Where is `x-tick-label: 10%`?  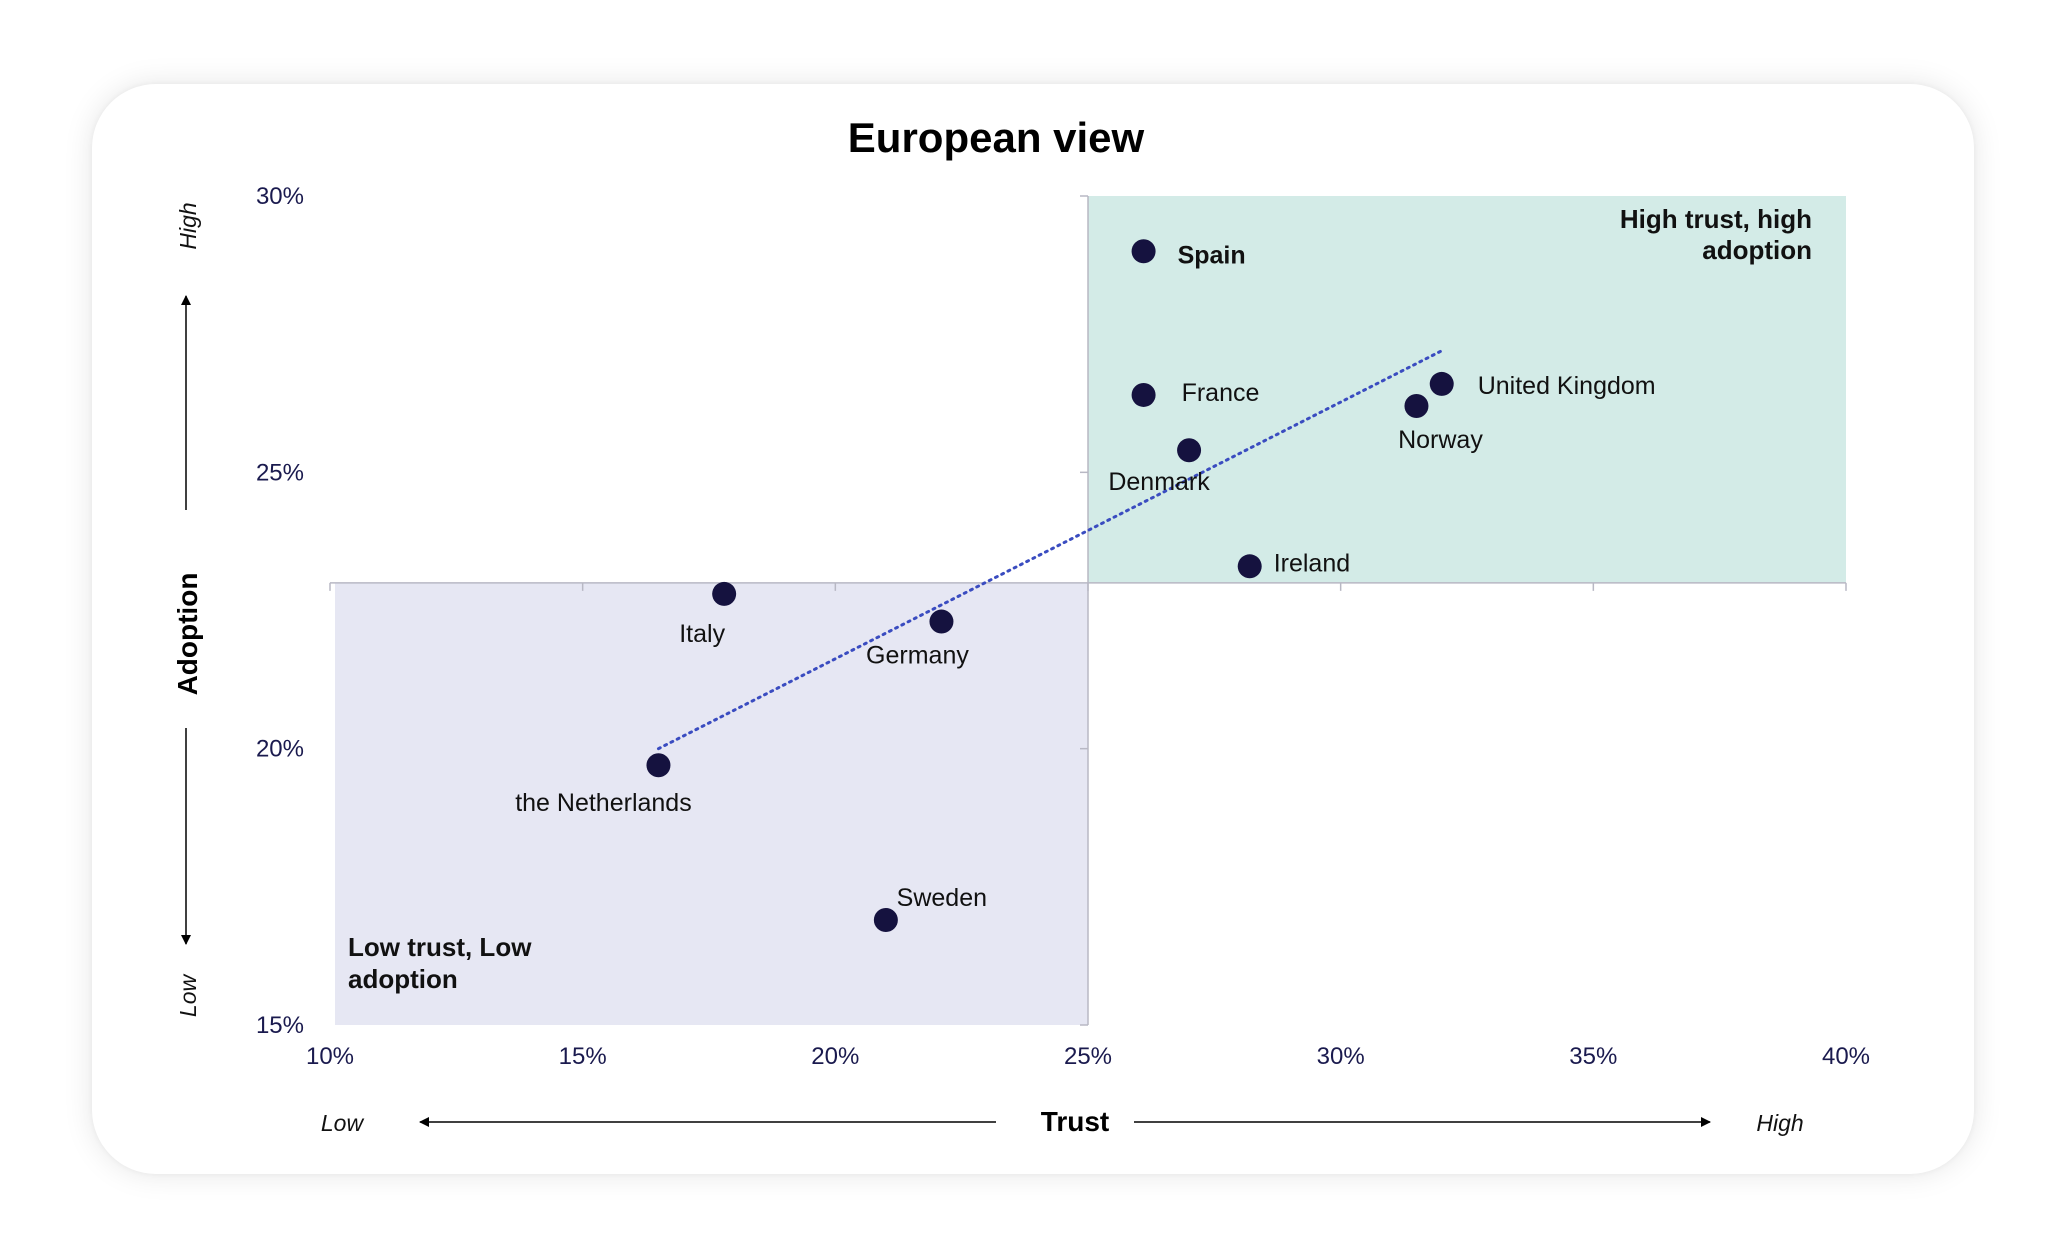 x-tick-label: 10% is located at coordinates (330, 1056).